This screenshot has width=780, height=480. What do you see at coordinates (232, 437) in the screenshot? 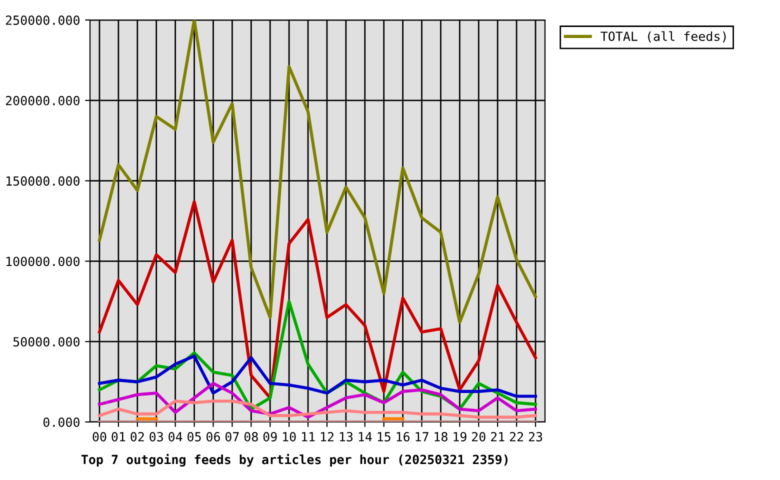
I see `x-tick-label: 07` at bounding box center [232, 437].